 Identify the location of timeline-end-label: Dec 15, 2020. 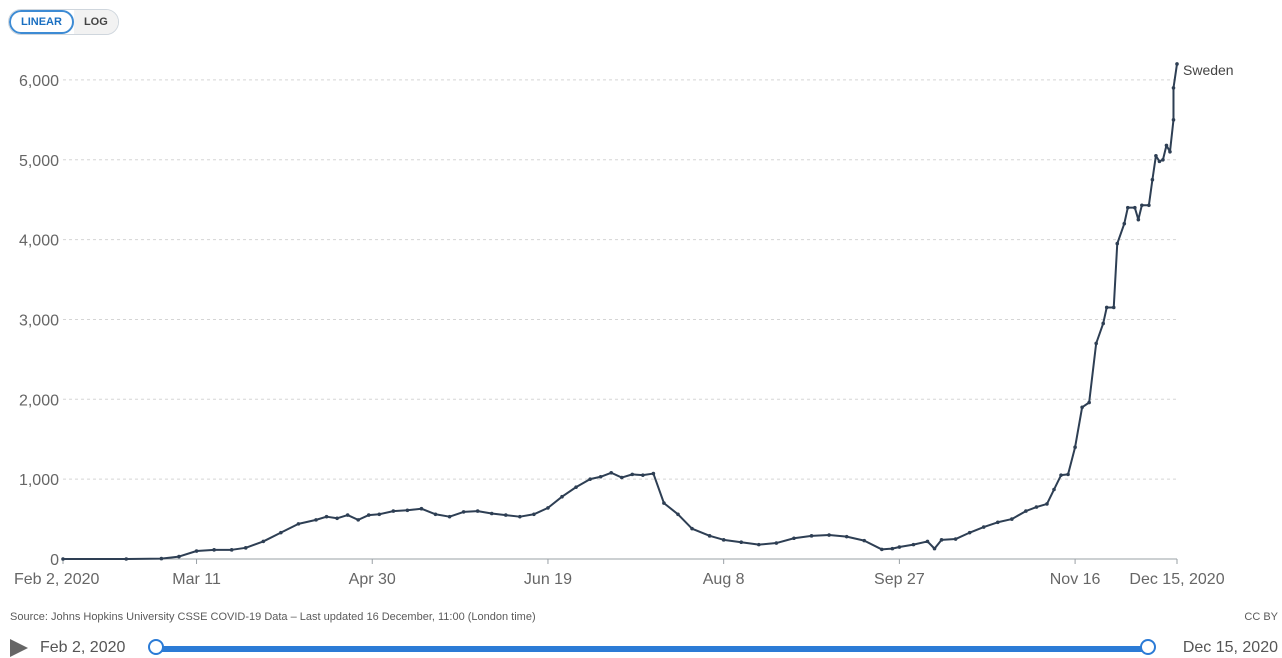
(1230, 647).